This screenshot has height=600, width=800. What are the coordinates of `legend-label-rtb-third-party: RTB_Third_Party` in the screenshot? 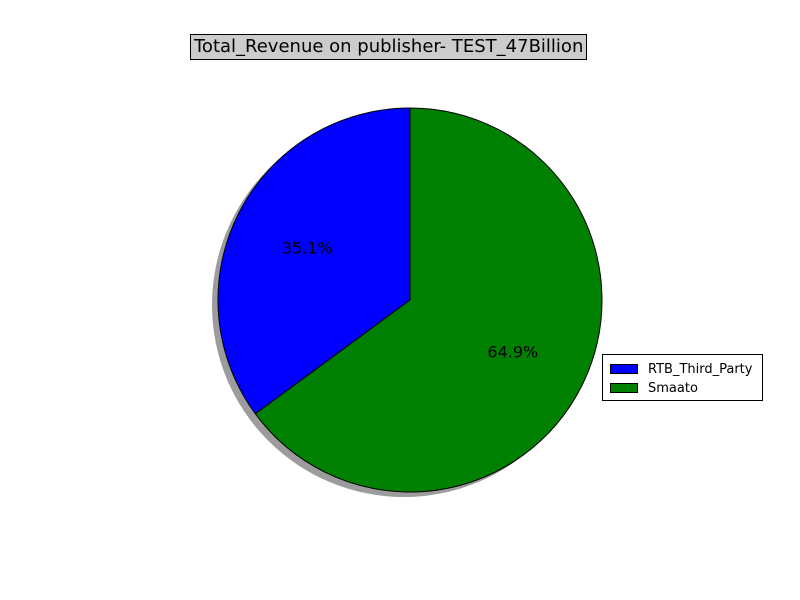 It's located at (700, 369).